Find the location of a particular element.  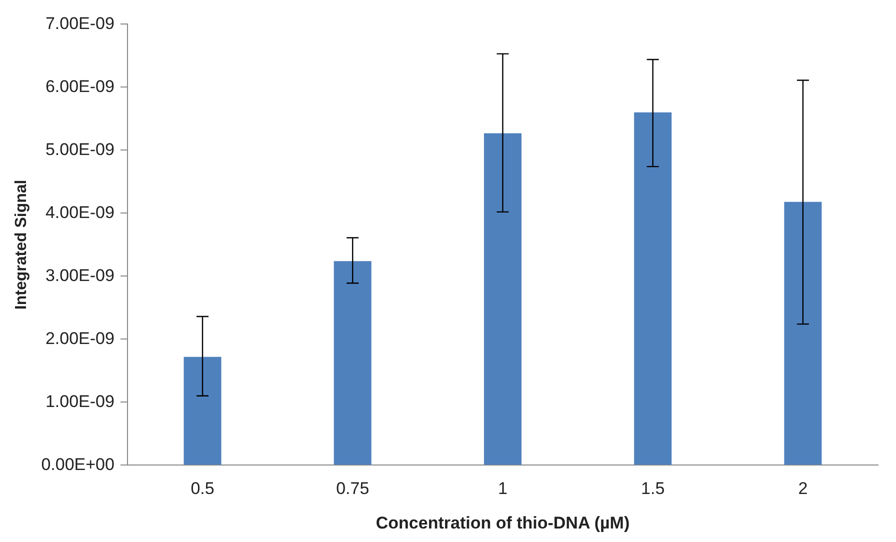

x-axis-title: Concentration of thio-DNA (µM) is located at coordinates (503, 522).